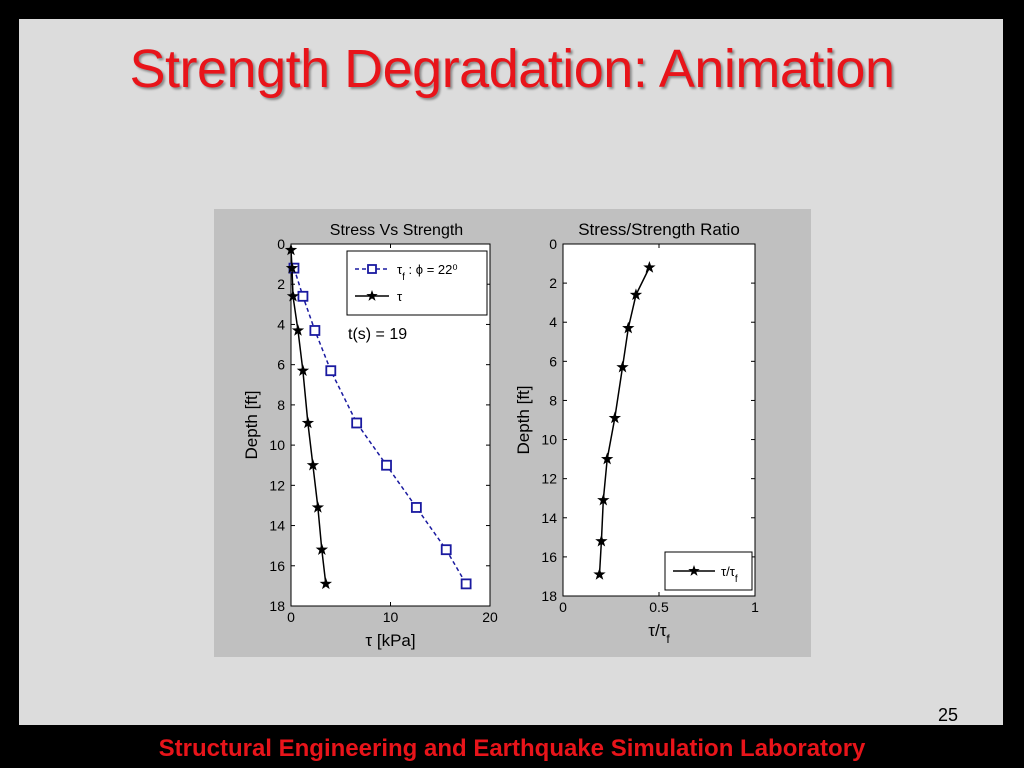 The height and width of the screenshot is (768, 1024). I want to click on legend-label: τf : ϕ = 22⁰, so click(427, 272).